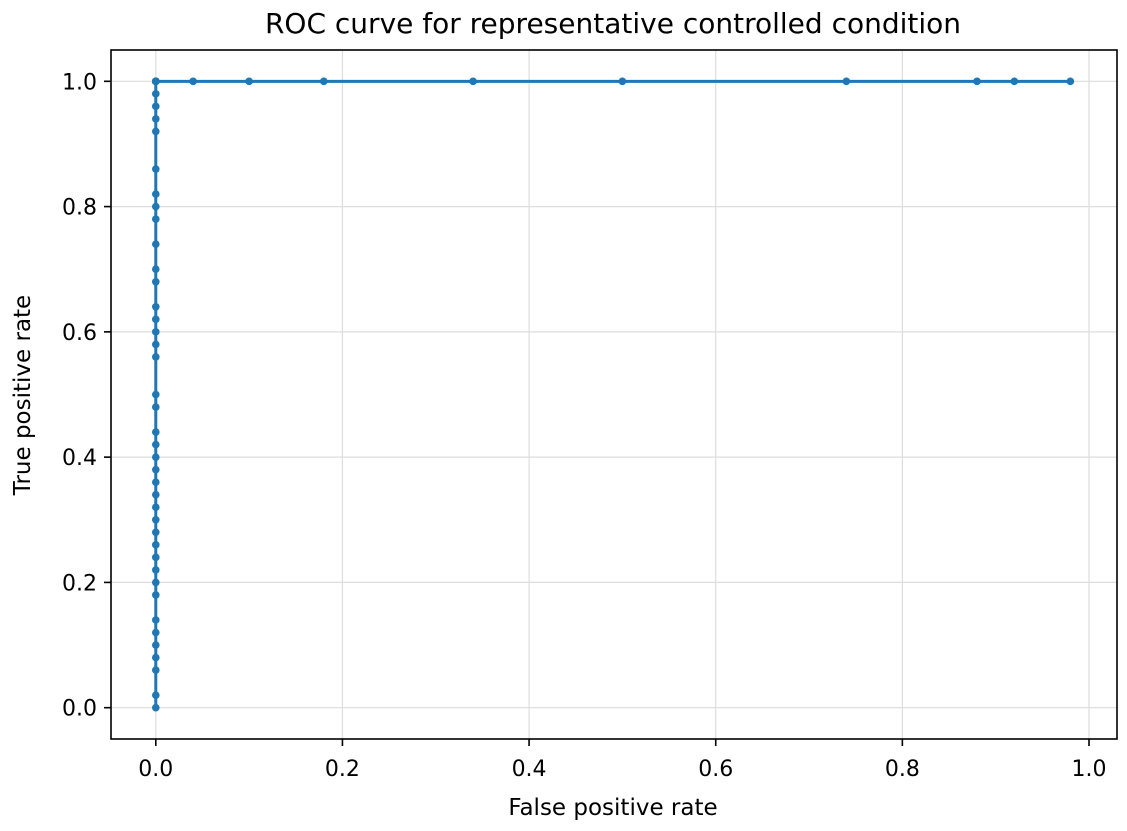  What do you see at coordinates (1089, 769) in the screenshot?
I see `x-tick-label: 1.0` at bounding box center [1089, 769].